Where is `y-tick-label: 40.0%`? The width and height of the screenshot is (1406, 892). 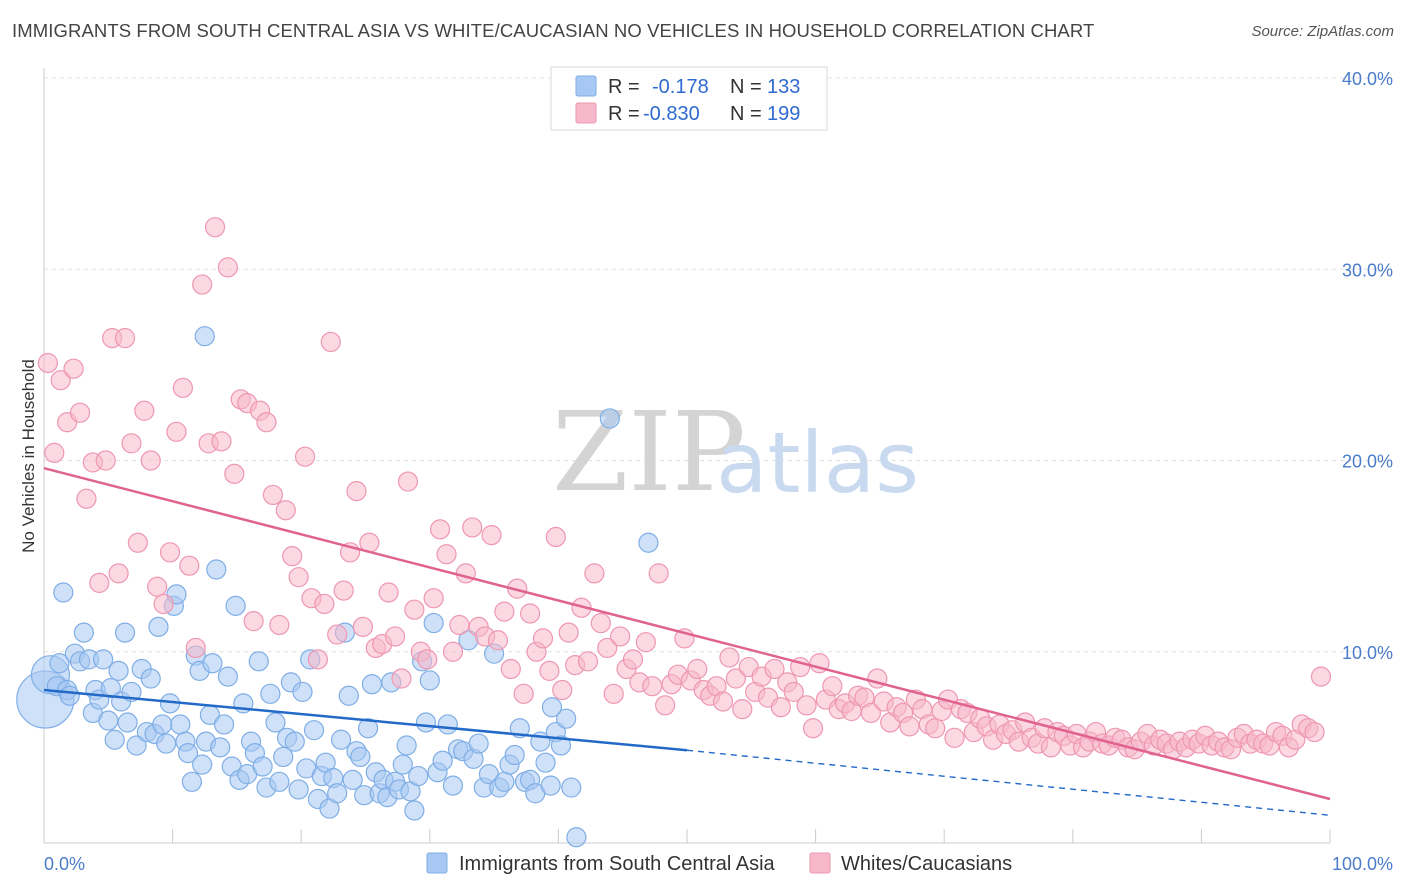 y-tick-label: 40.0% is located at coordinates (1367, 79).